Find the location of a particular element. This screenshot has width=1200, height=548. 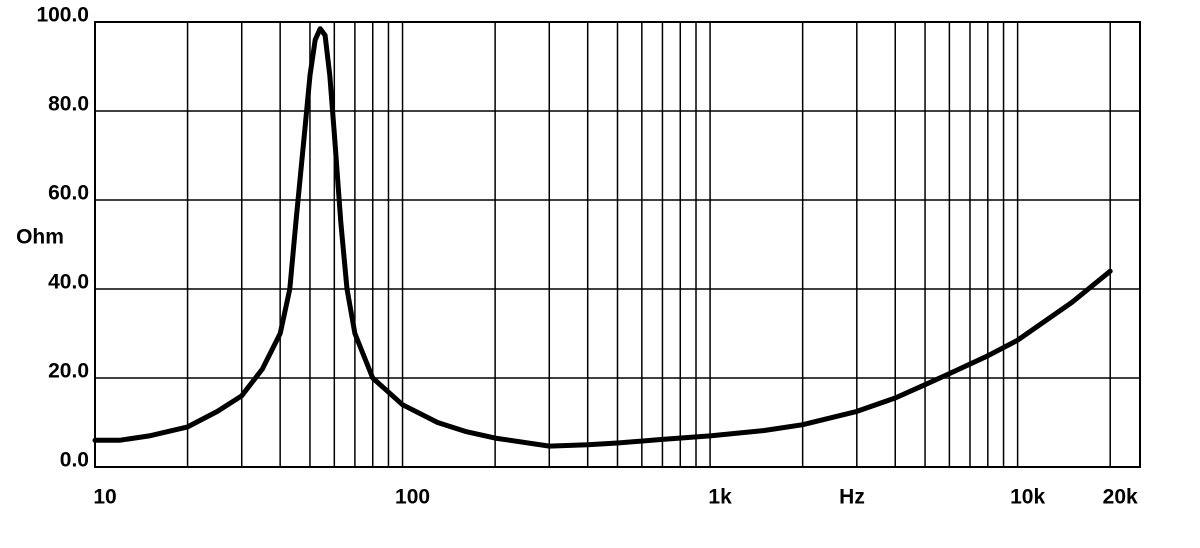

y-tick-label: 80.0 is located at coordinates (68, 104).